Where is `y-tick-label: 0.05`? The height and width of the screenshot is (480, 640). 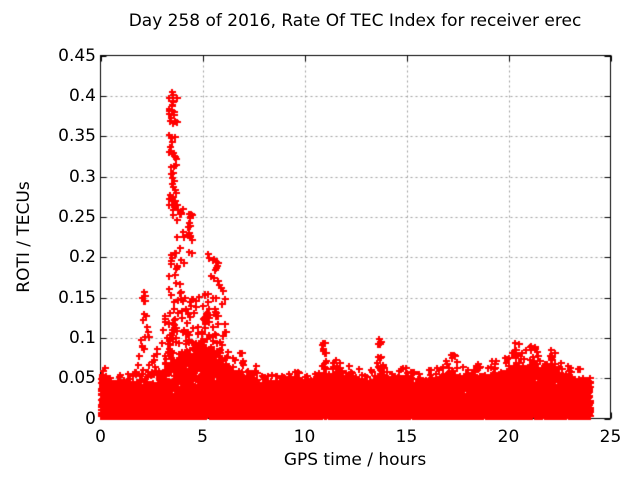 y-tick-label: 0.05 is located at coordinates (77, 378).